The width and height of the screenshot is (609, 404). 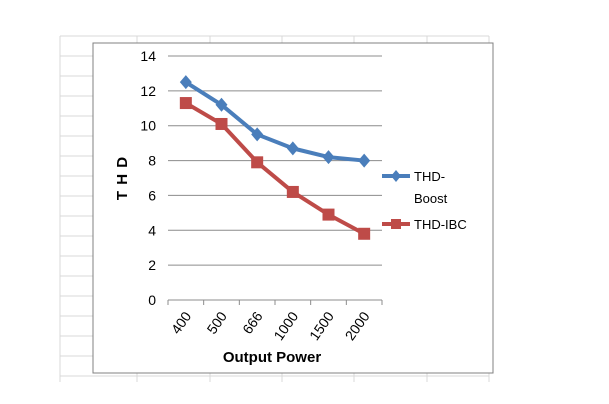 I want to click on series-layer, so click(x=275, y=157).